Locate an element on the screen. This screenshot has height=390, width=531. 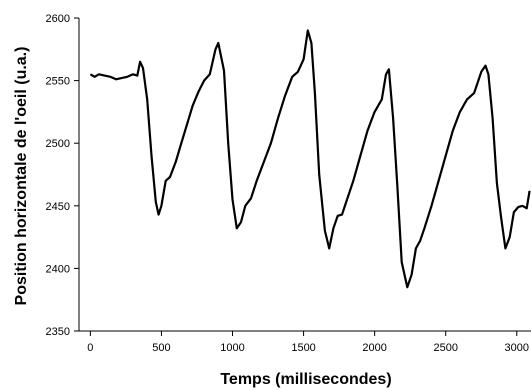
x-tick-label: 2500 is located at coordinates (445, 348).